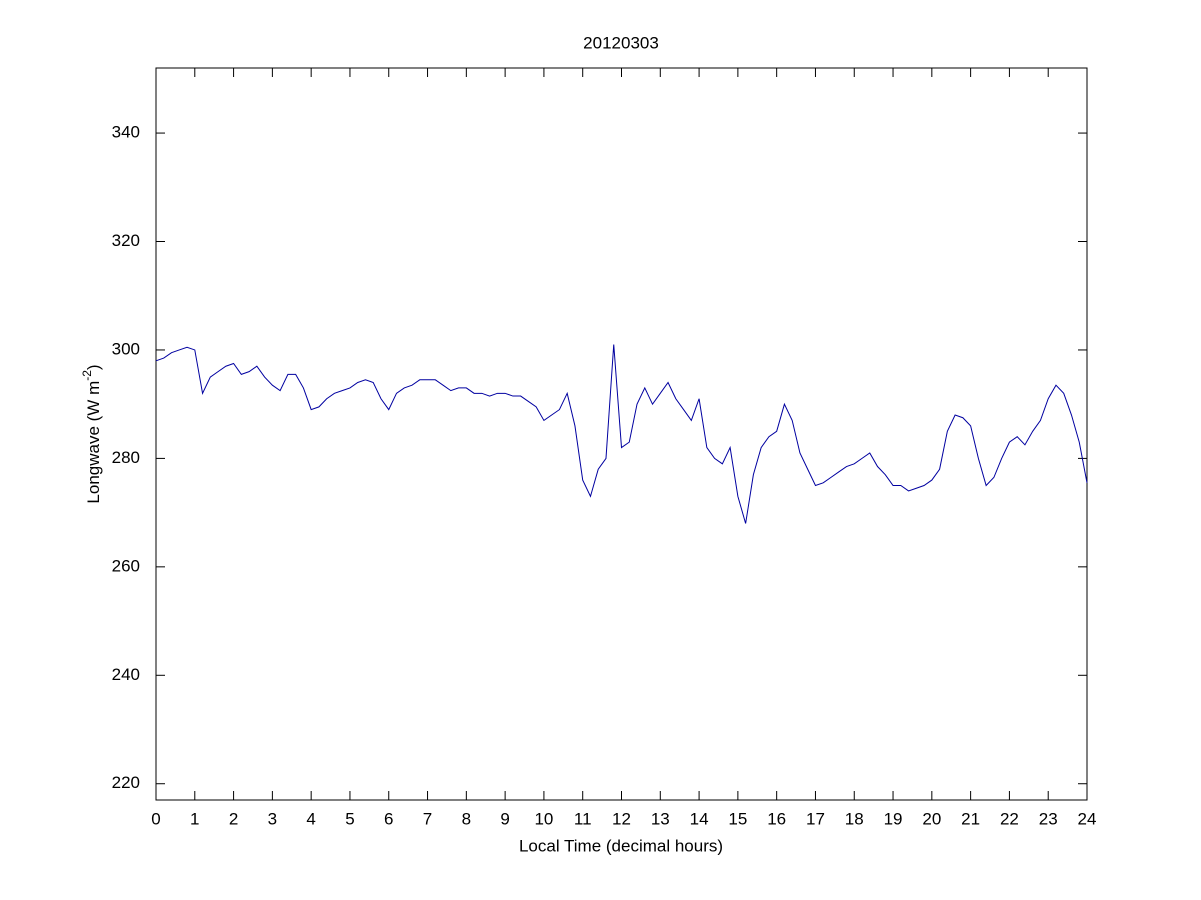  I want to click on y-label-text: Longwave (W m, so click(93, 442).